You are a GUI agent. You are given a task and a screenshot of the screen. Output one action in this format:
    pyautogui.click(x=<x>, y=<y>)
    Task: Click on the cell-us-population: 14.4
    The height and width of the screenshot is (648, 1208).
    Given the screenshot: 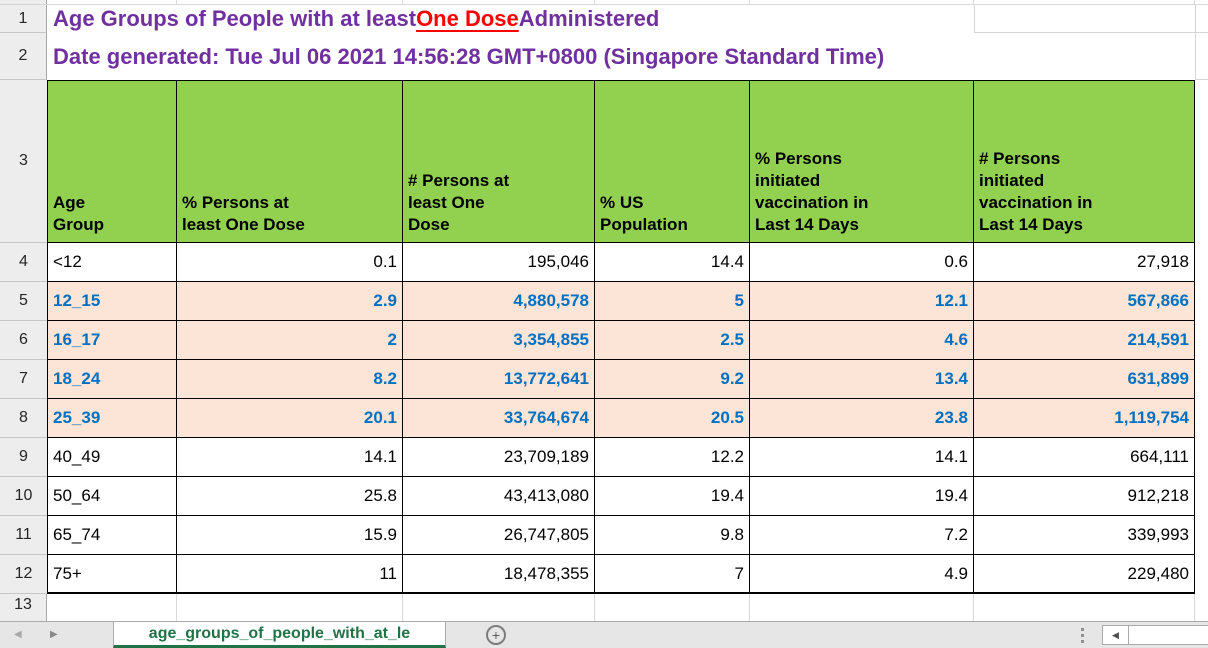 What is the action you would take?
    pyautogui.click(x=672, y=262)
    